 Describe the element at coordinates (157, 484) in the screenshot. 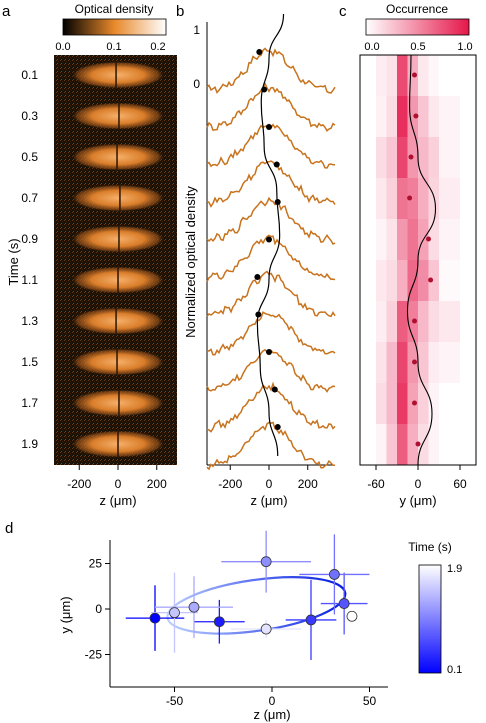

I see `axis-a-xtick-2: 200` at that location.